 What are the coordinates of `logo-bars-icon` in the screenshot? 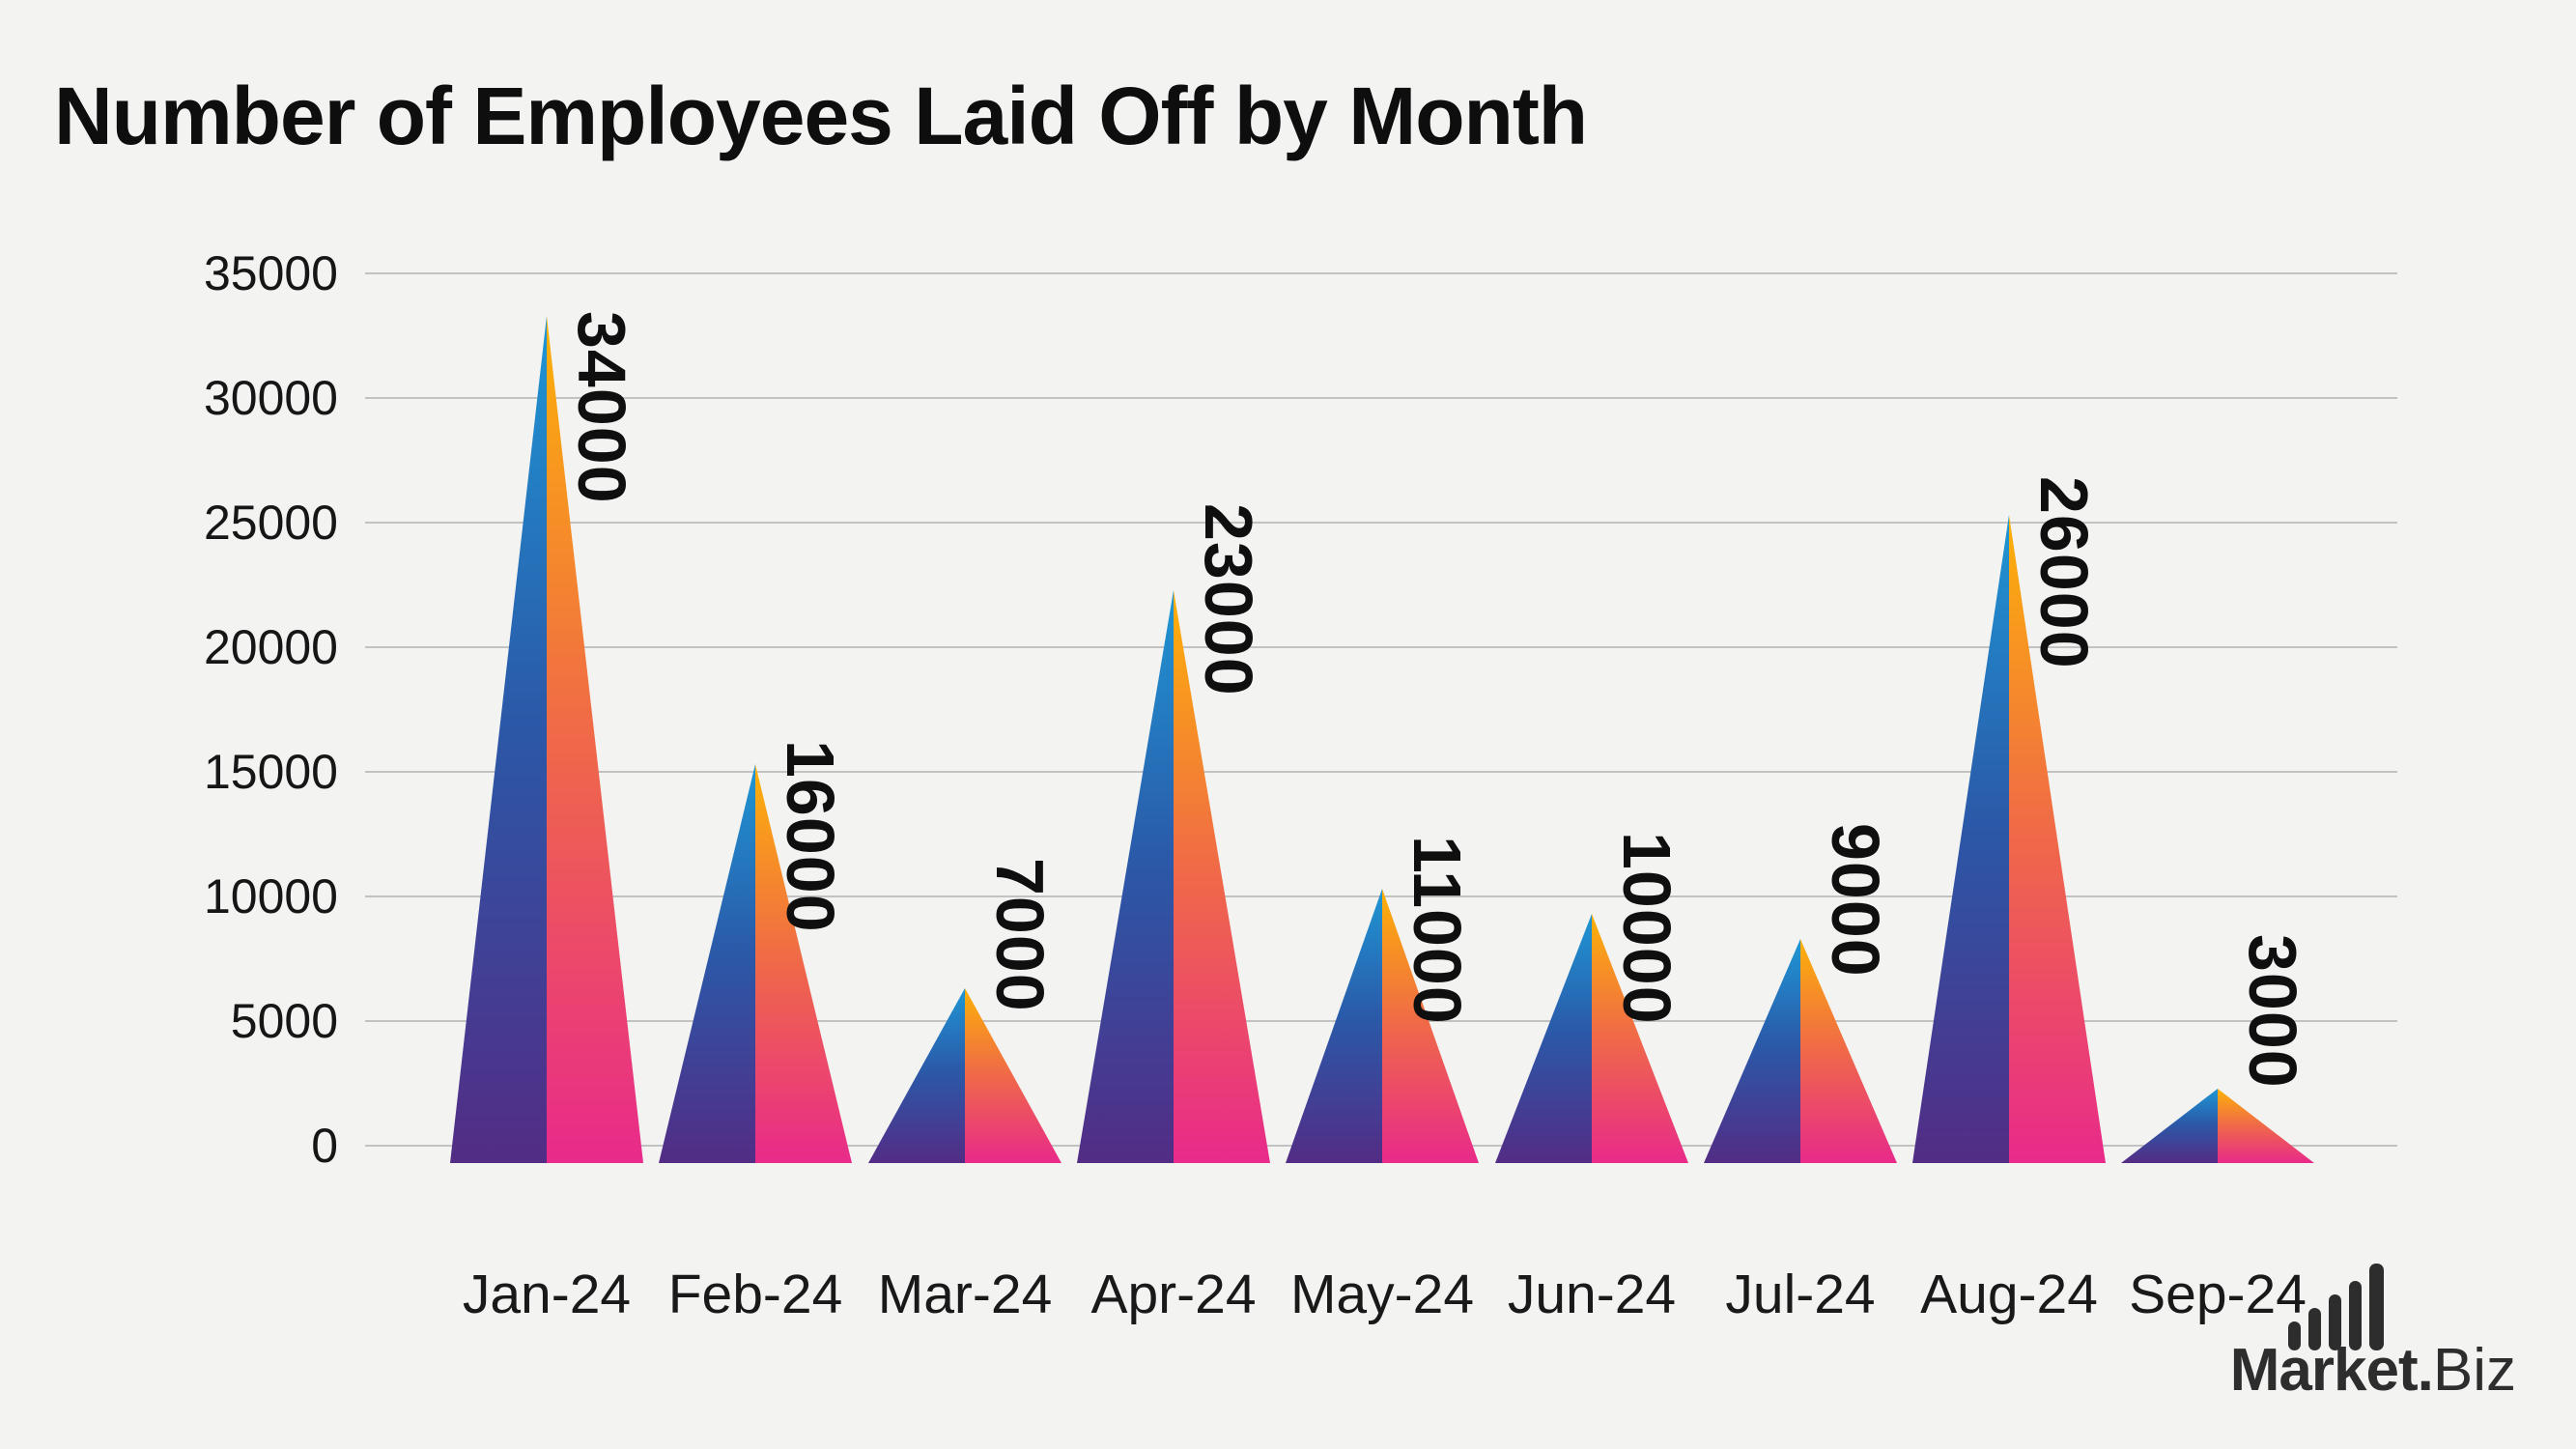 It's located at (2336, 1307).